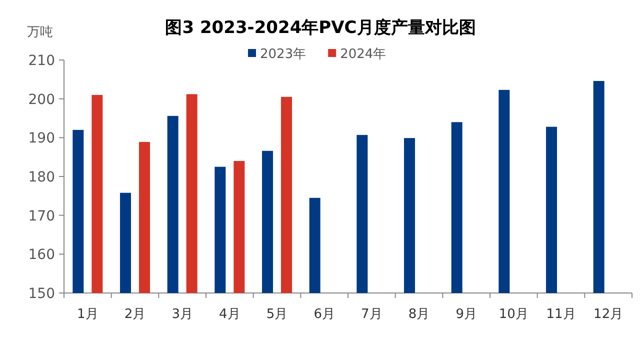 This screenshot has width=641, height=345. I want to click on y-tick-label: 200, so click(41, 100).